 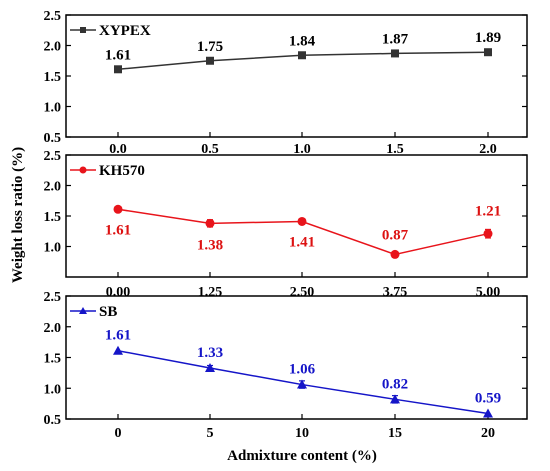 I want to click on x-tick-label: 5, so click(x=210, y=433).